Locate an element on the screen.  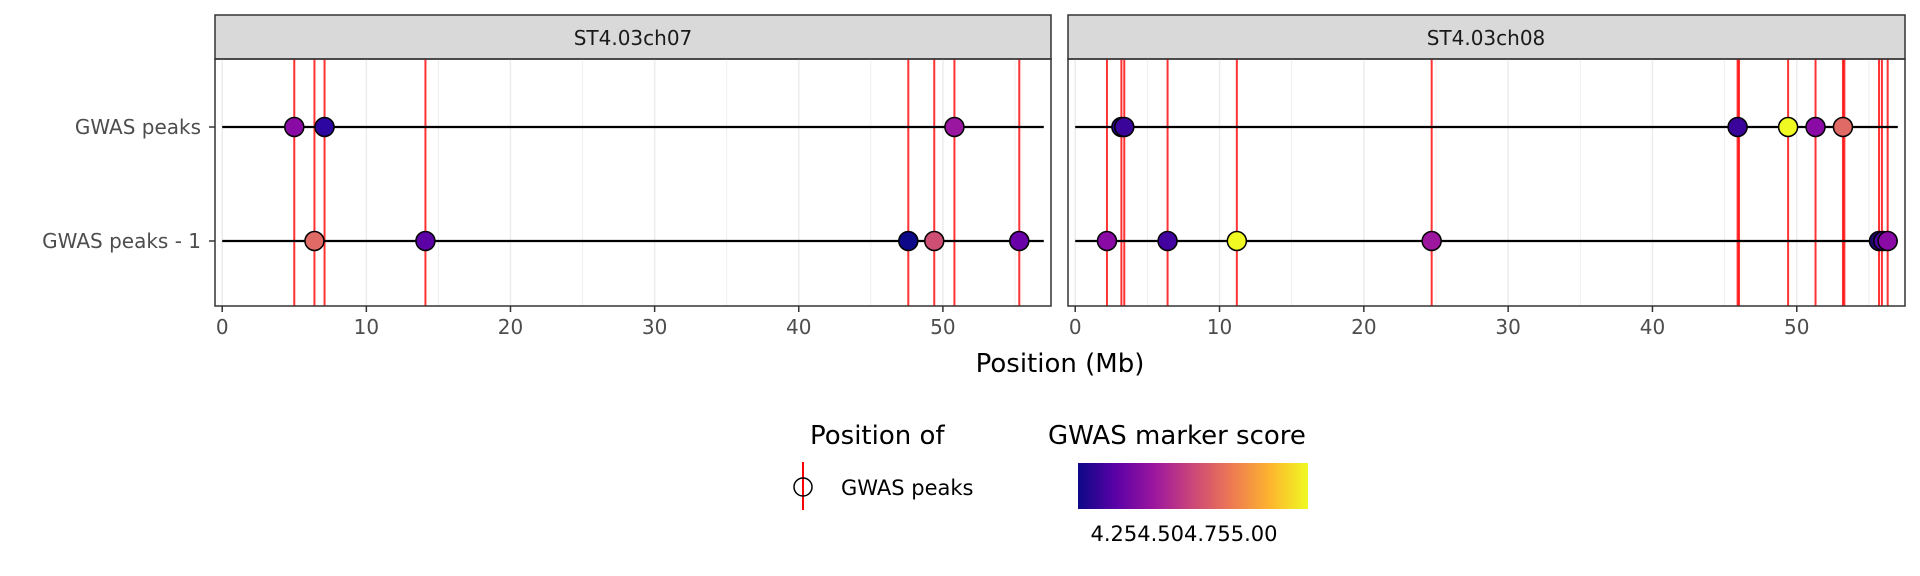
y-axis-labels: GWAS peaks GWAS peaks - 1 is located at coordinates (128, 184).